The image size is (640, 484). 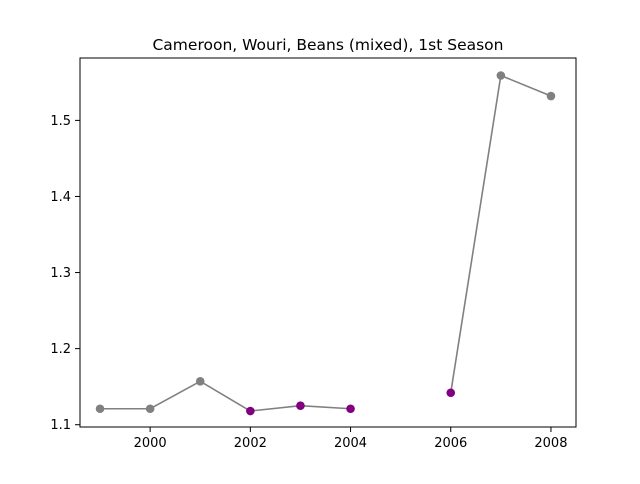 What do you see at coordinates (60, 273) in the screenshot?
I see `y-tick-label: 1.3` at bounding box center [60, 273].